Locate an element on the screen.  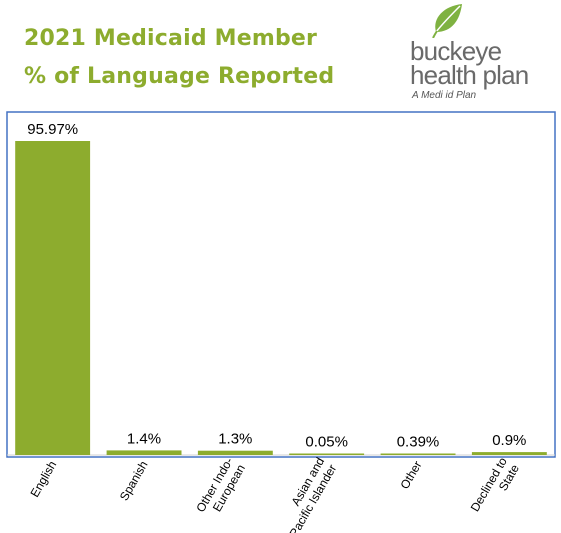
data-label: 95.97% is located at coordinates (52, 129).